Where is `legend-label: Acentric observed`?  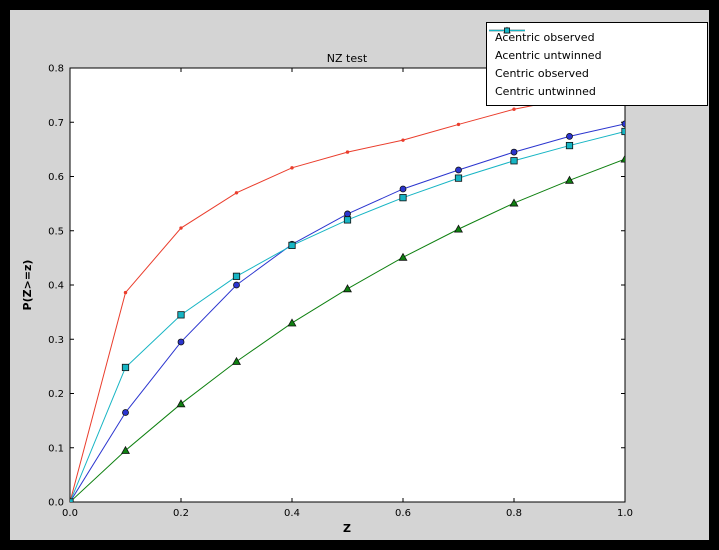
legend-label: Acentric observed is located at coordinates (545, 37).